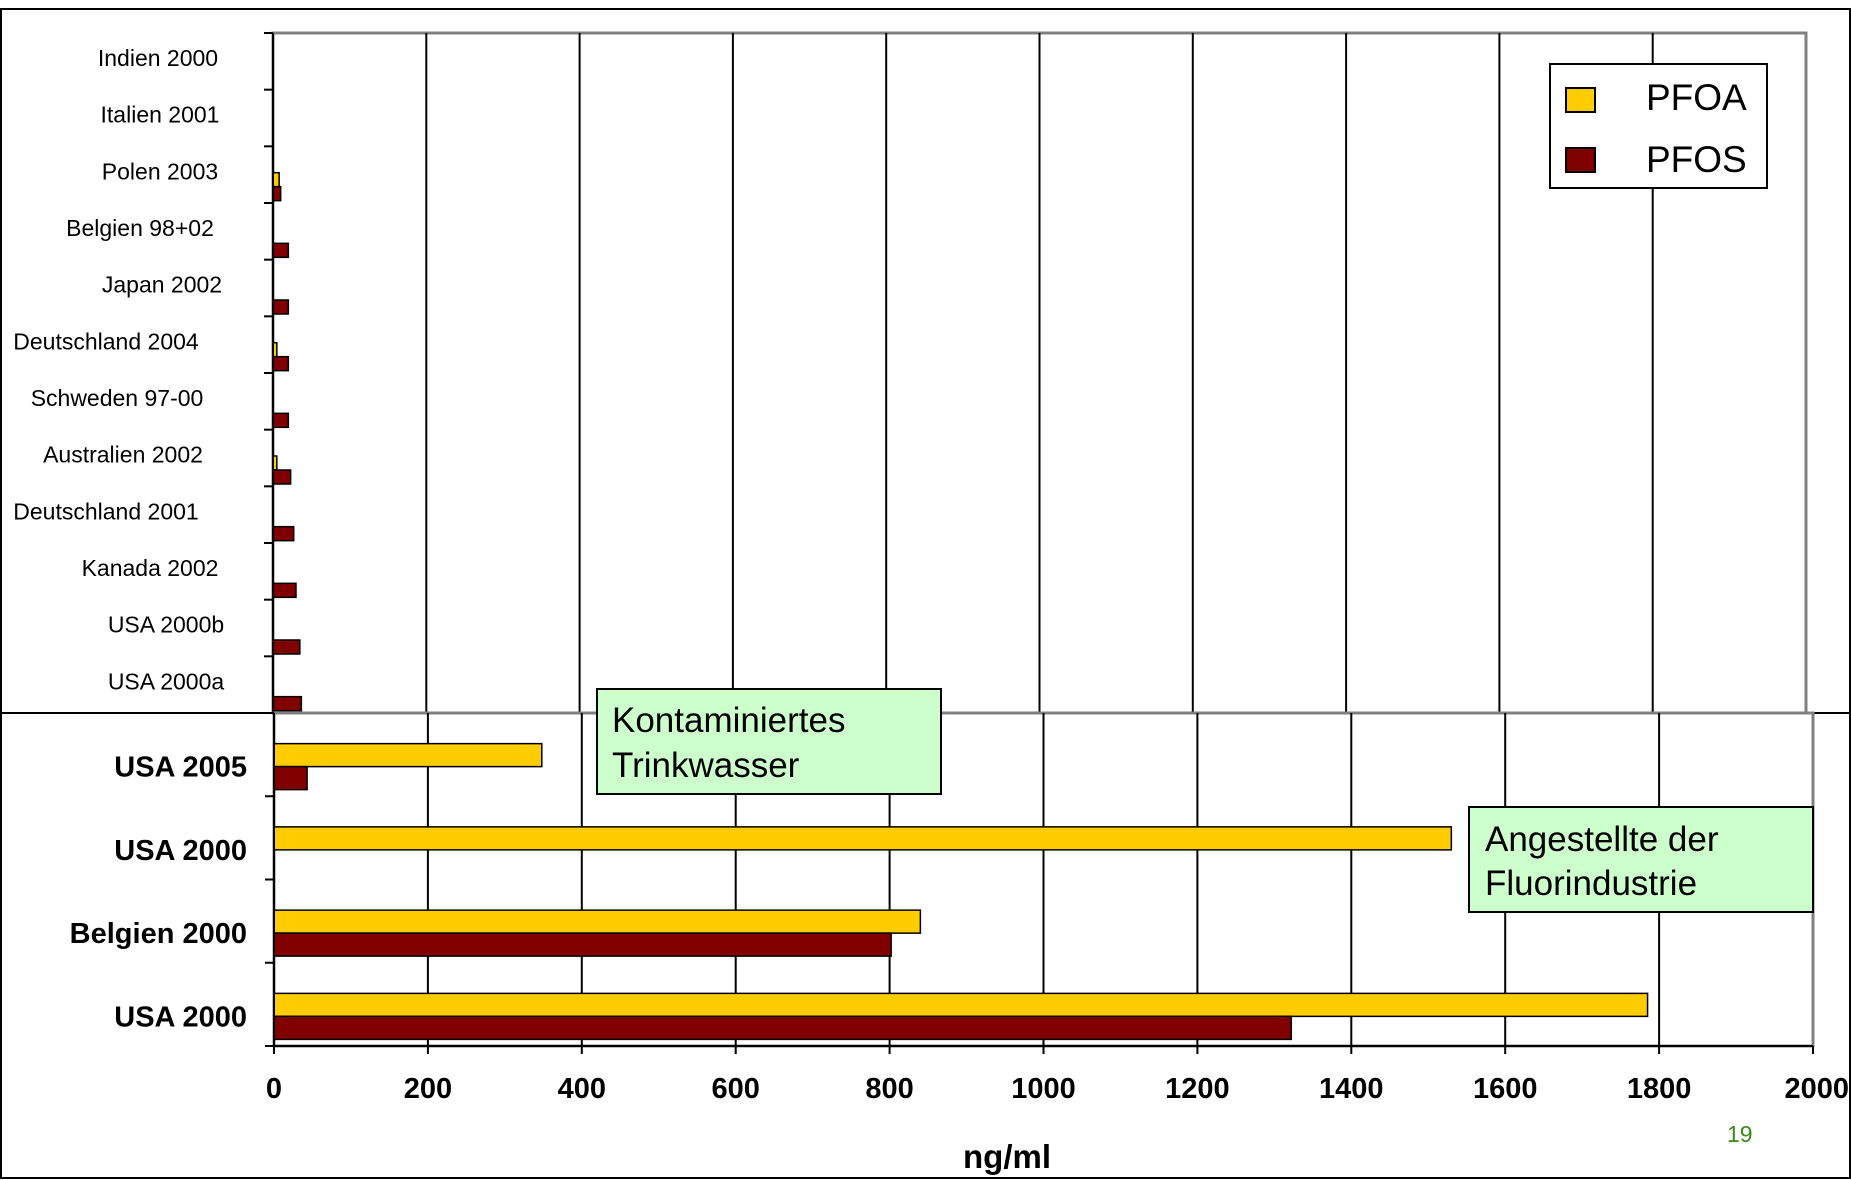 The height and width of the screenshot is (1180, 1851). I want to click on category-label: Indien 2000, so click(158, 58).